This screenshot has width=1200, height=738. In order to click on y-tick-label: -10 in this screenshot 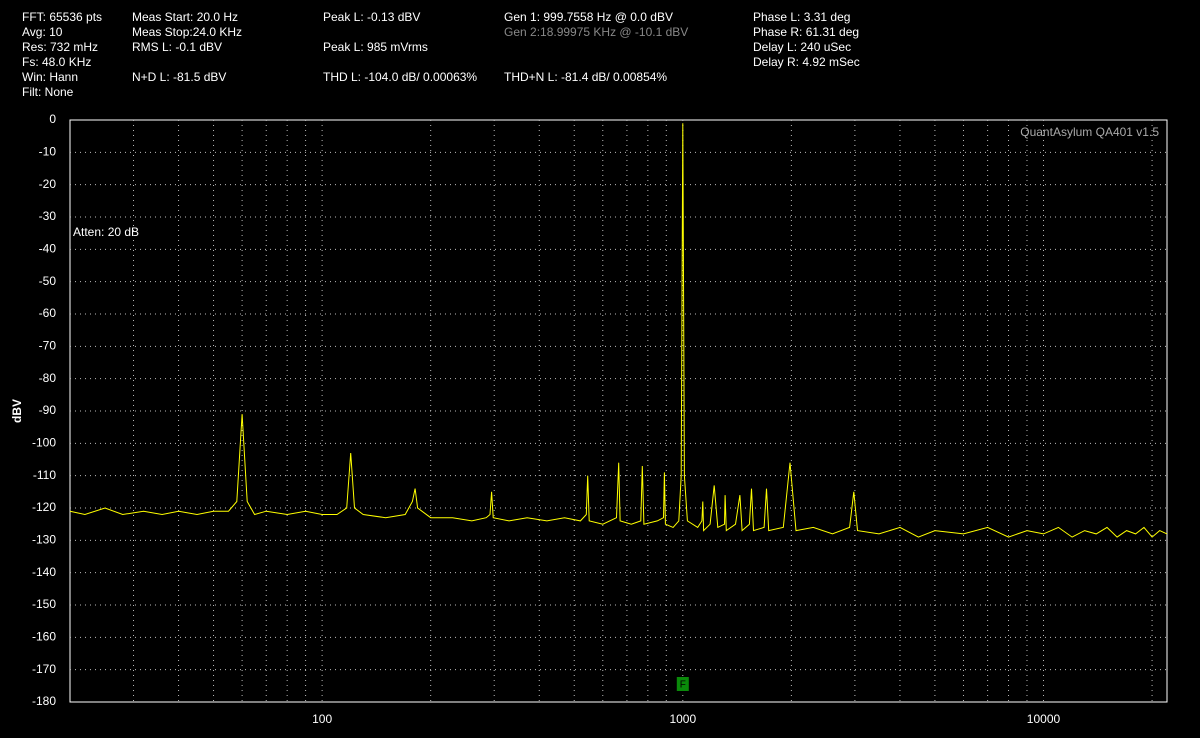, I will do `click(48, 152)`.